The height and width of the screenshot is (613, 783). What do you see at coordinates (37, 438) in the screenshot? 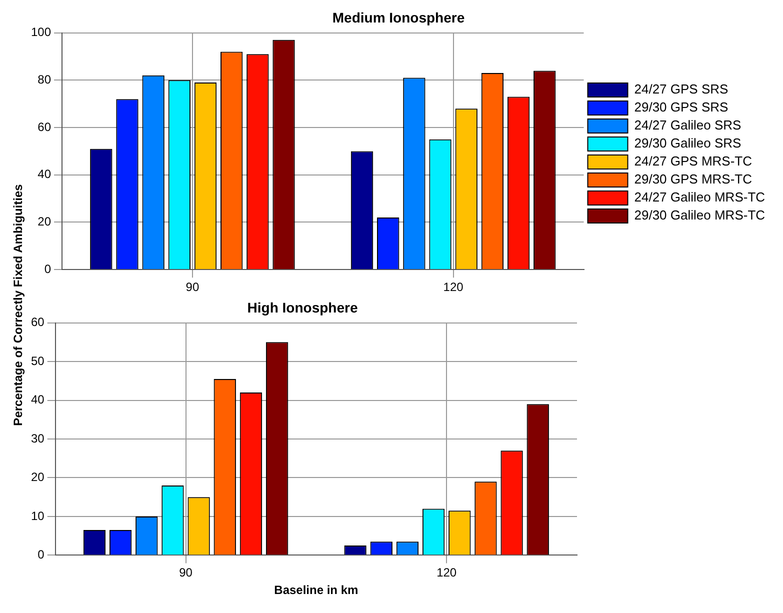
I see `y-tick-label: 30` at bounding box center [37, 438].